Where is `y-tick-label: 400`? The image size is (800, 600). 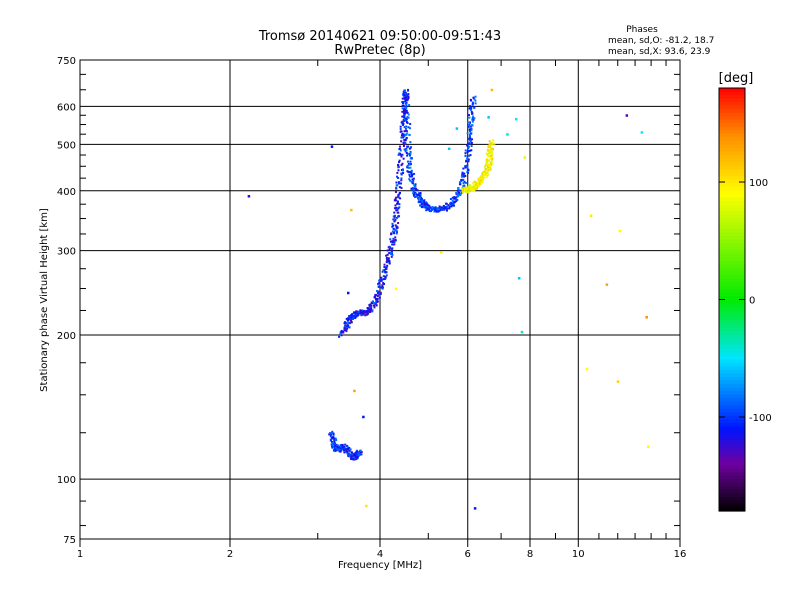 y-tick-label: 400 is located at coordinates (66, 192).